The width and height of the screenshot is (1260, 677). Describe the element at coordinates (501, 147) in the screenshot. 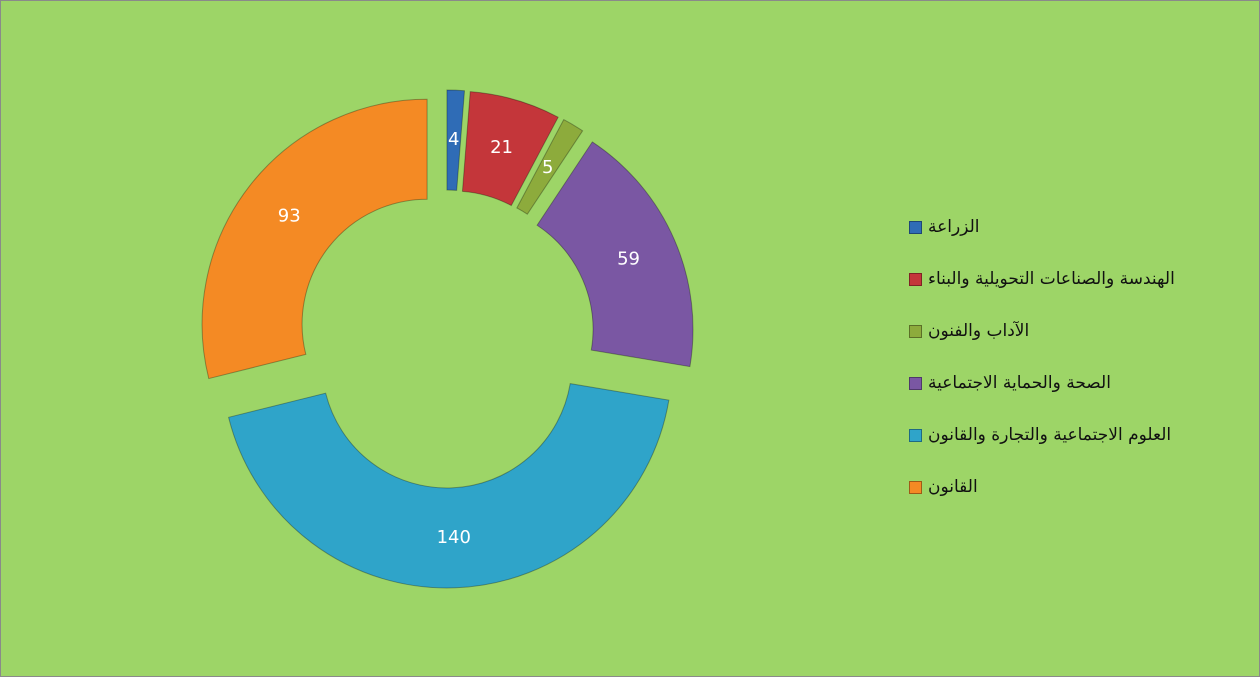

I see `data-label: 21` at that location.